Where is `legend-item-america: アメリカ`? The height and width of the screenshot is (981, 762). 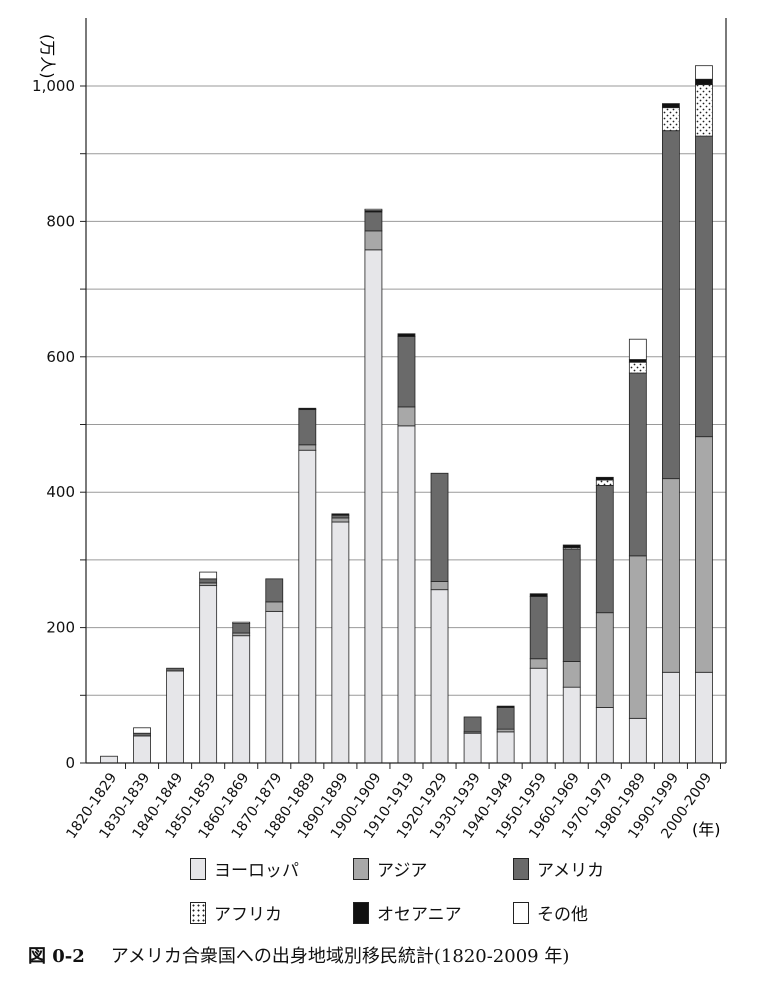 legend-item-america: アメリカ is located at coordinates (558, 868).